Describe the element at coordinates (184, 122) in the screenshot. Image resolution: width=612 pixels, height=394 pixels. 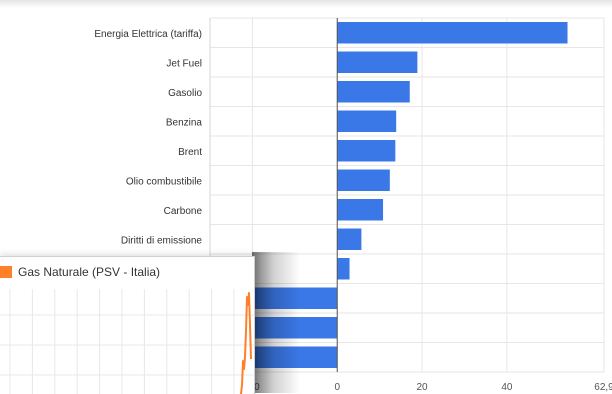
I see `category-label: Benzina` at that location.